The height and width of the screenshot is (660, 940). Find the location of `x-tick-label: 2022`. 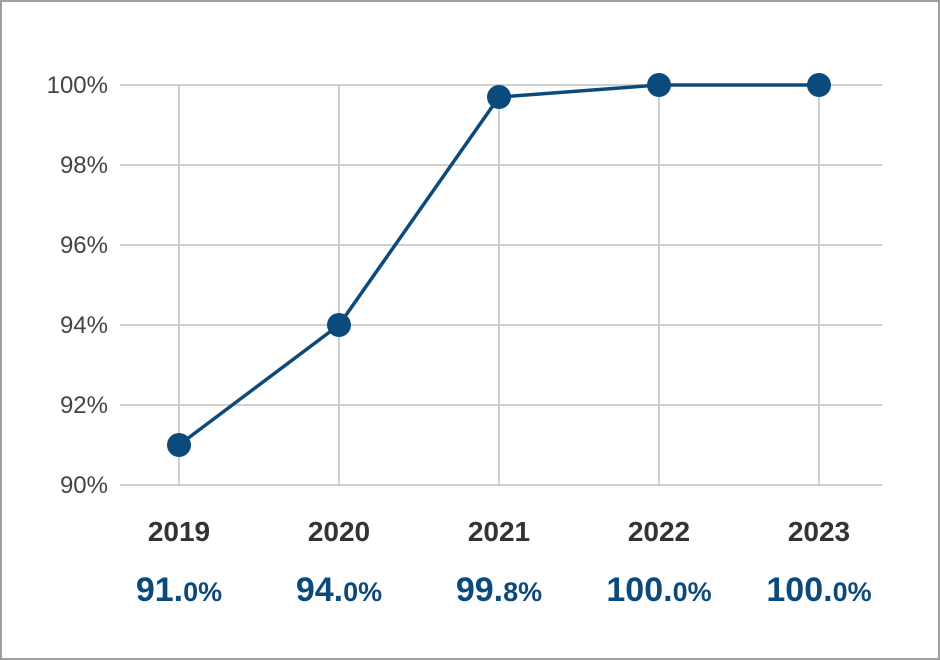

x-tick-label: 2022 is located at coordinates (659, 531).